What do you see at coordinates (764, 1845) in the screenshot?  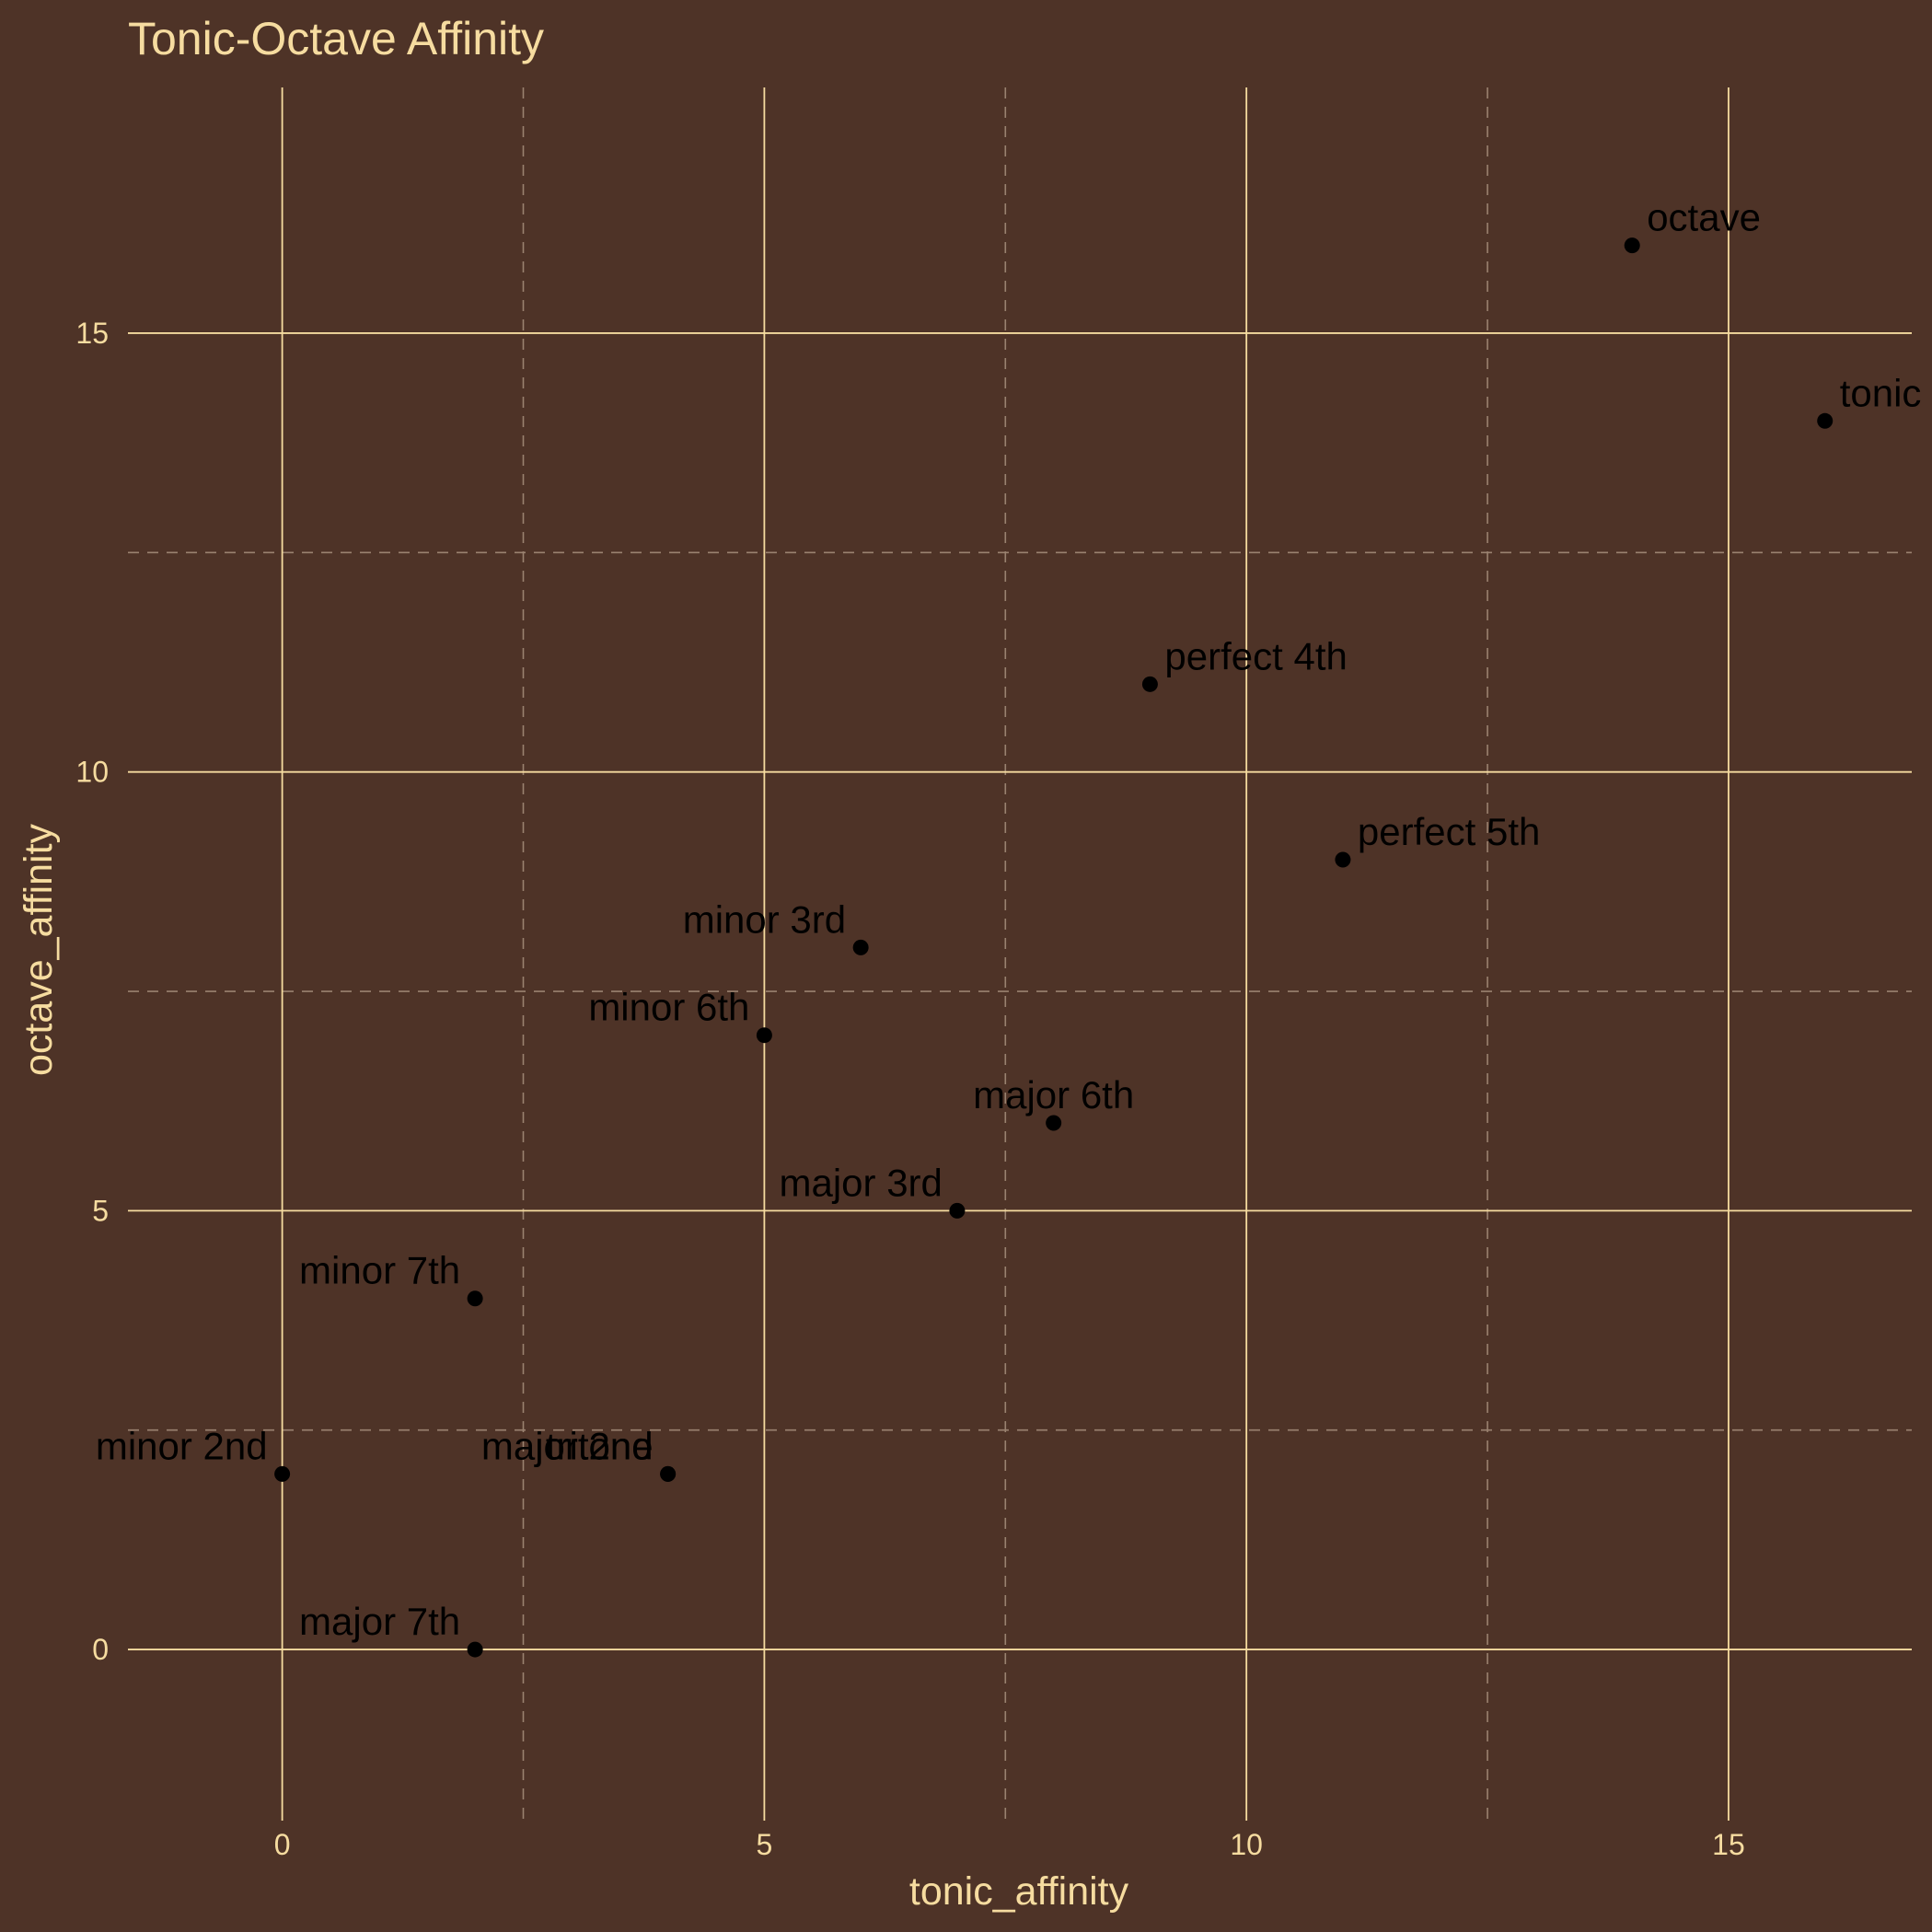 I see `x-tick-label: 5` at bounding box center [764, 1845].